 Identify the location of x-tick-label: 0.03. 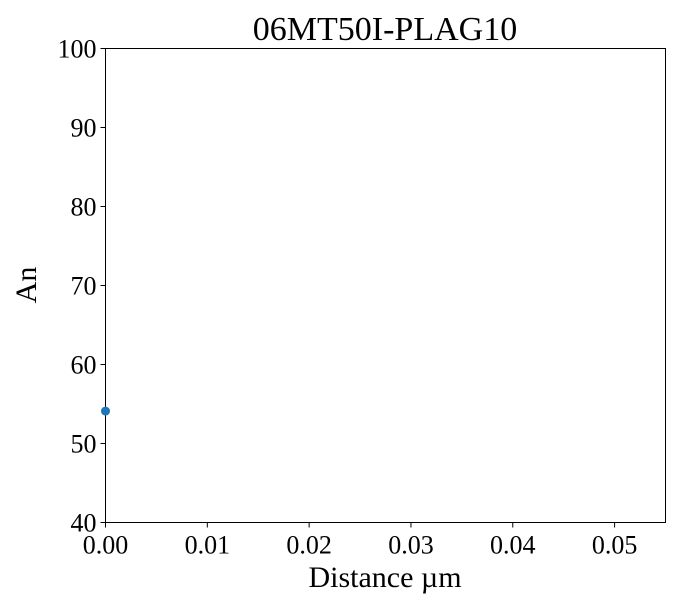
(411, 545).